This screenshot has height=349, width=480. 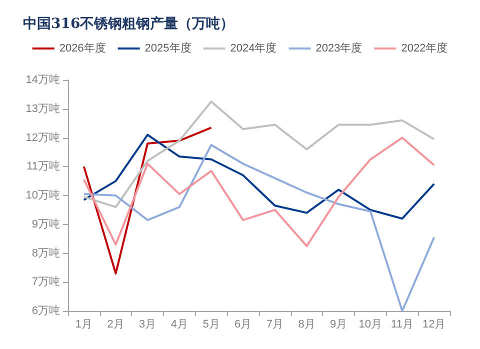 I want to click on y-tick-label: 11万吨, so click(x=43, y=166).